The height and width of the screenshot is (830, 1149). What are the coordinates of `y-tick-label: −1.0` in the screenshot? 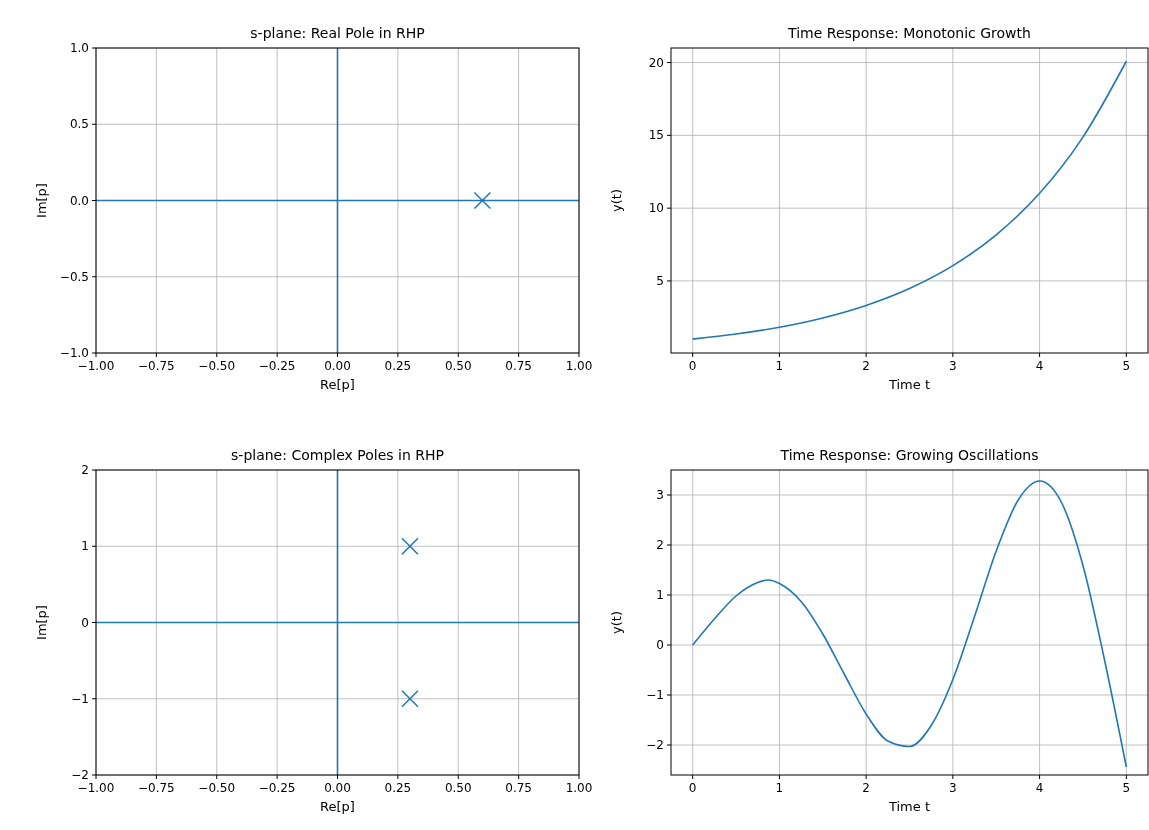 It's located at (74, 353).